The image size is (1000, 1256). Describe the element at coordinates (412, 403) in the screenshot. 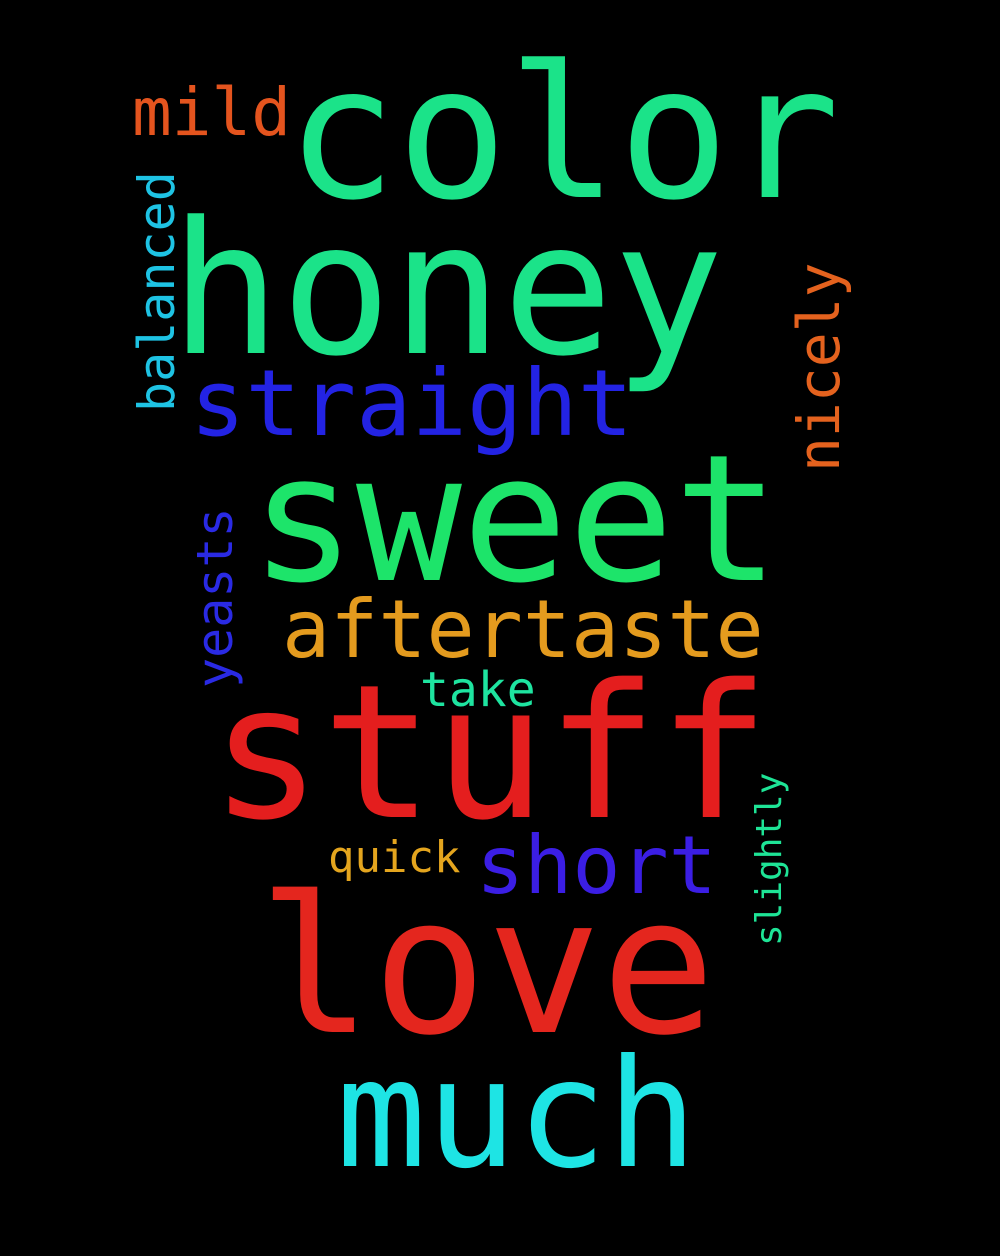

I see `word-straight: straight` at that location.